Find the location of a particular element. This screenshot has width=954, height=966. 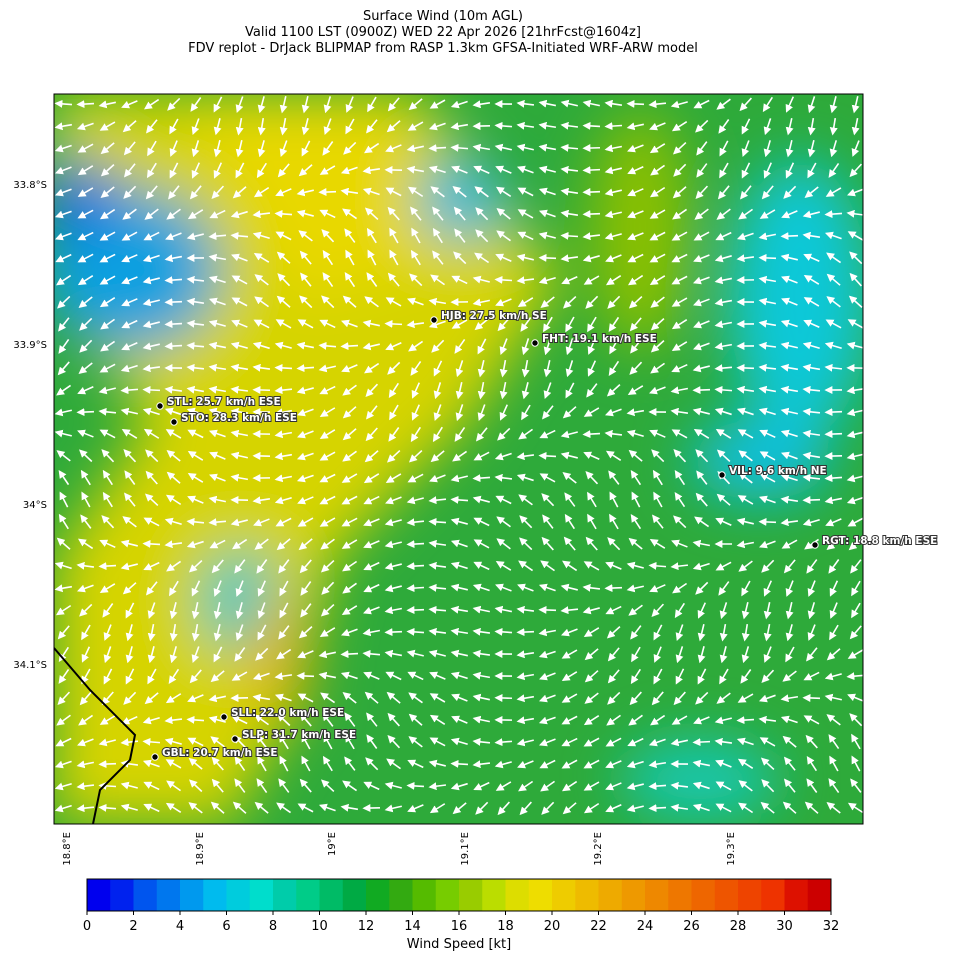

lon-label: 18.9°E is located at coordinates (200, 849).